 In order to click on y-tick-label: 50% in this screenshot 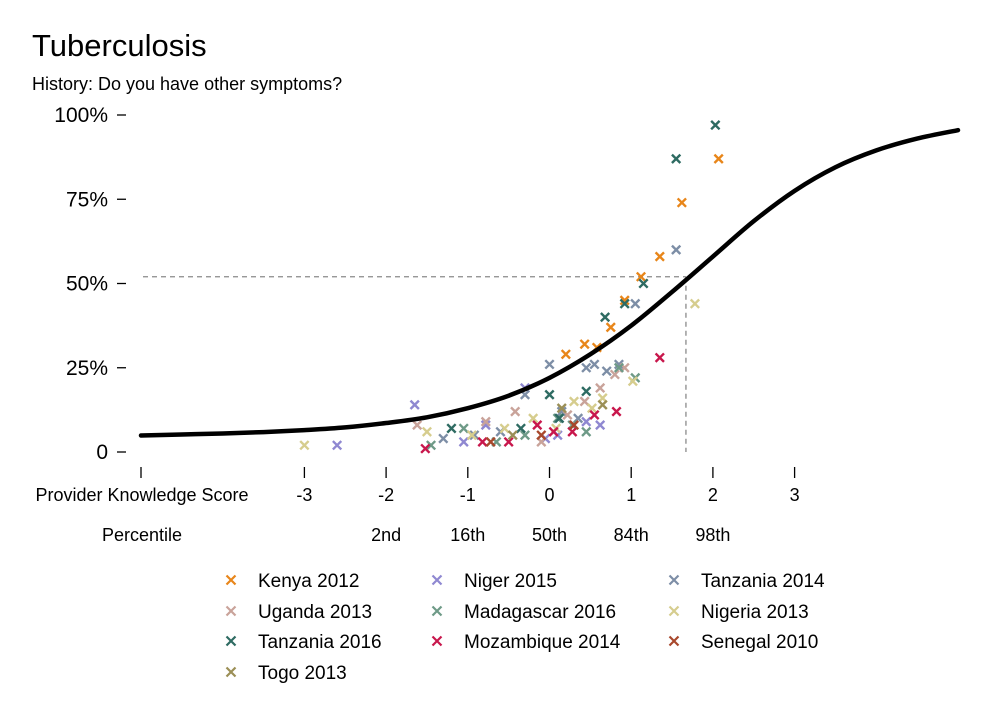, I will do `click(87, 284)`.